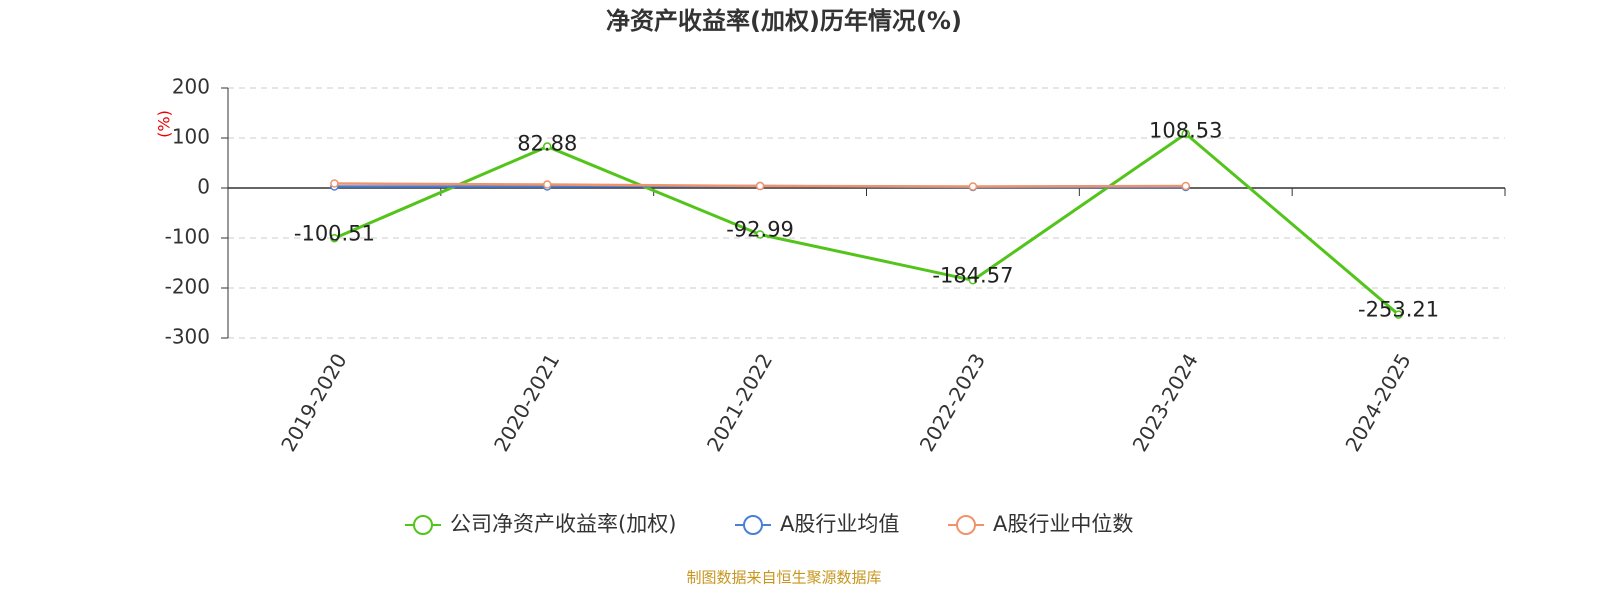  I want to click on x-tick-label: 2021-2022, so click(739, 402).